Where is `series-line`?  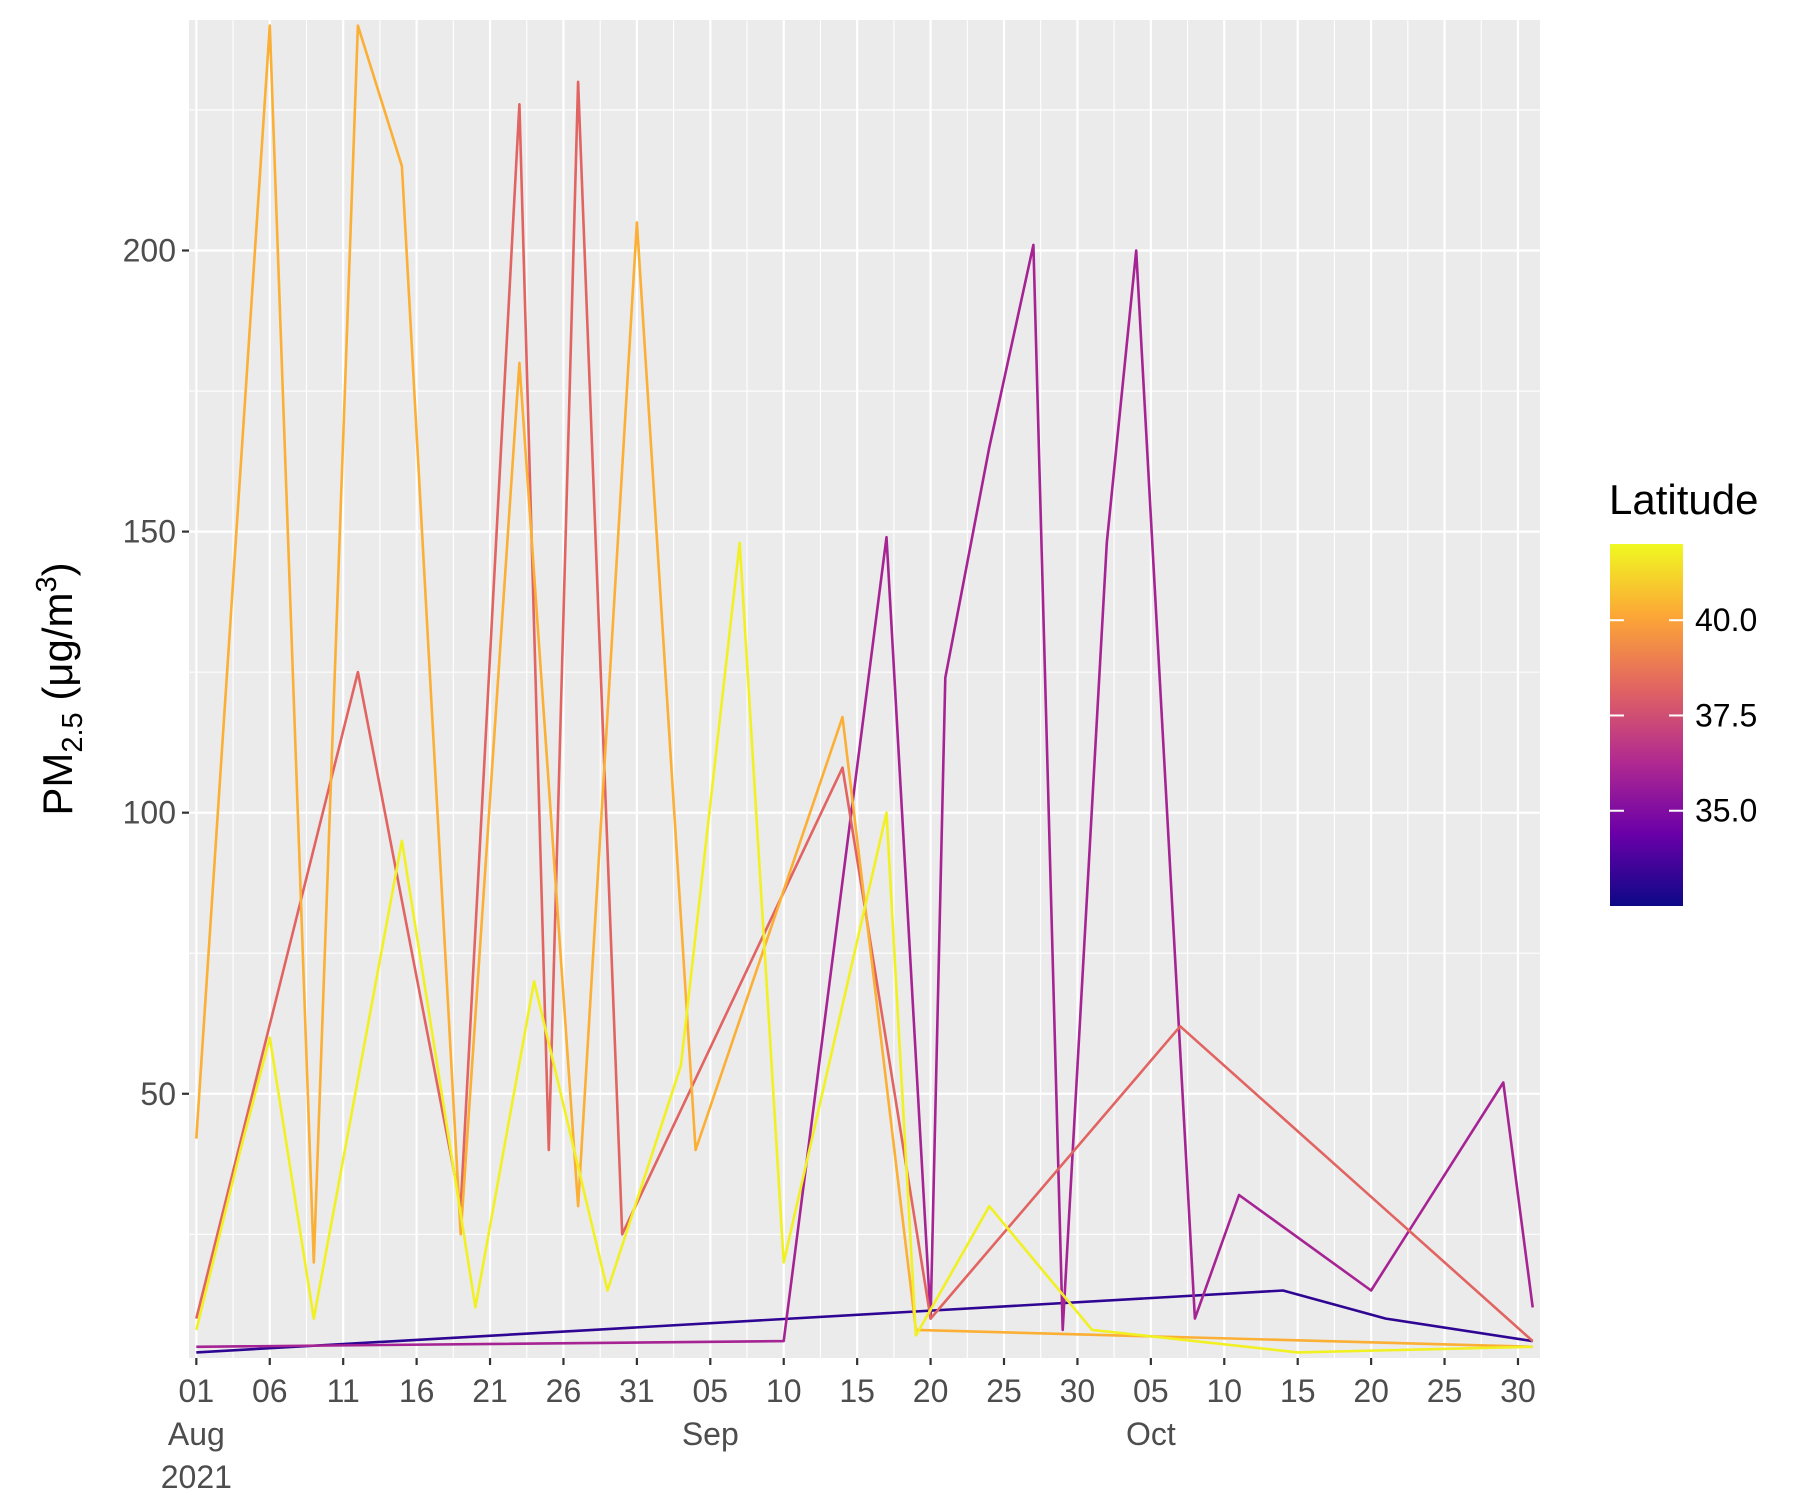
series-line is located at coordinates (864, 1321).